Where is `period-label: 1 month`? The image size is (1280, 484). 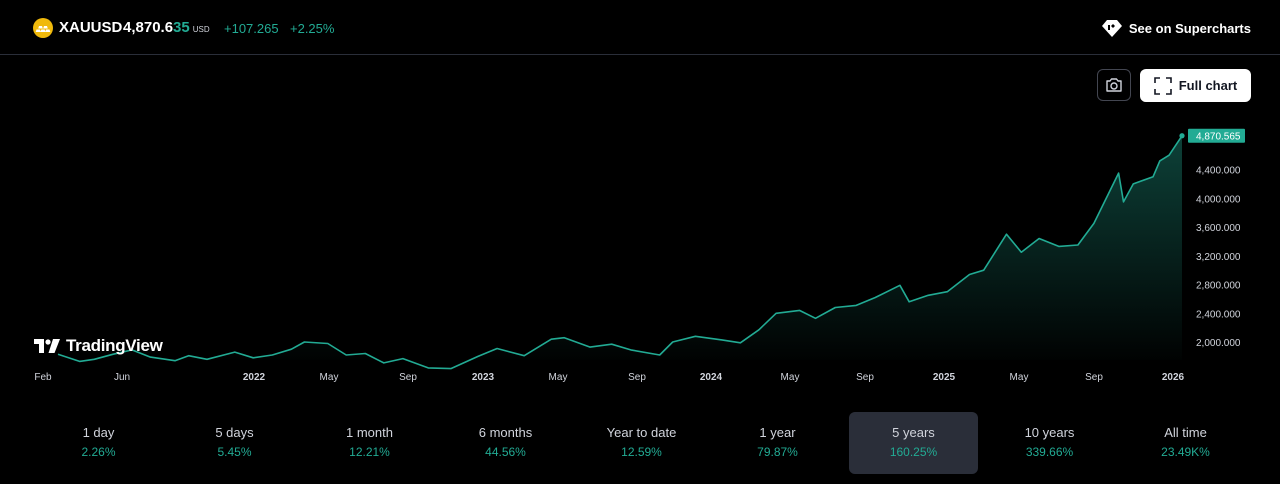 period-label: 1 month is located at coordinates (369, 432).